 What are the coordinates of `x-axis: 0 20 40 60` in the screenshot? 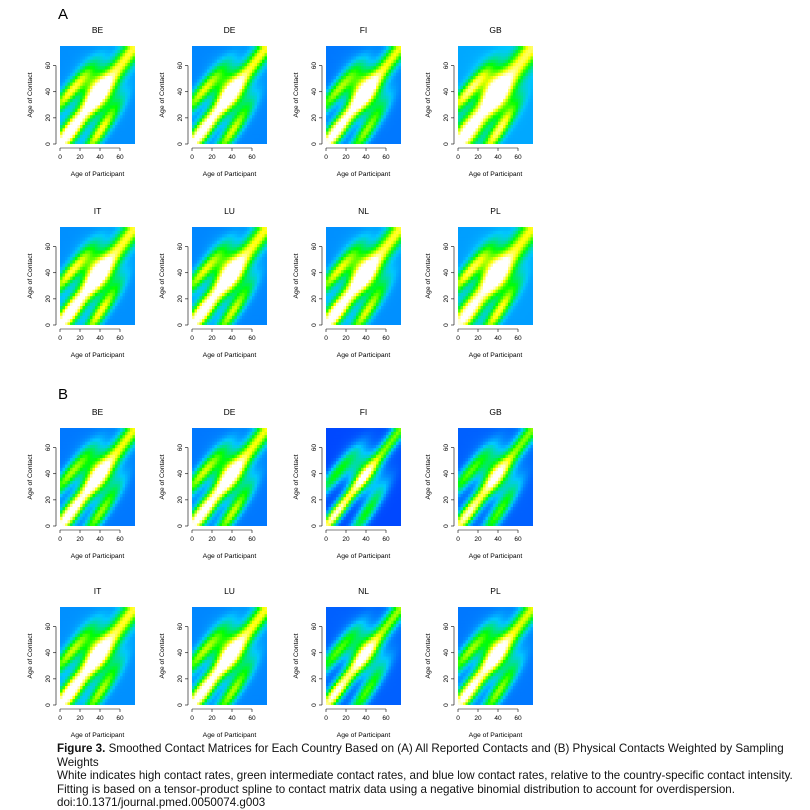 It's located at (357, 154).